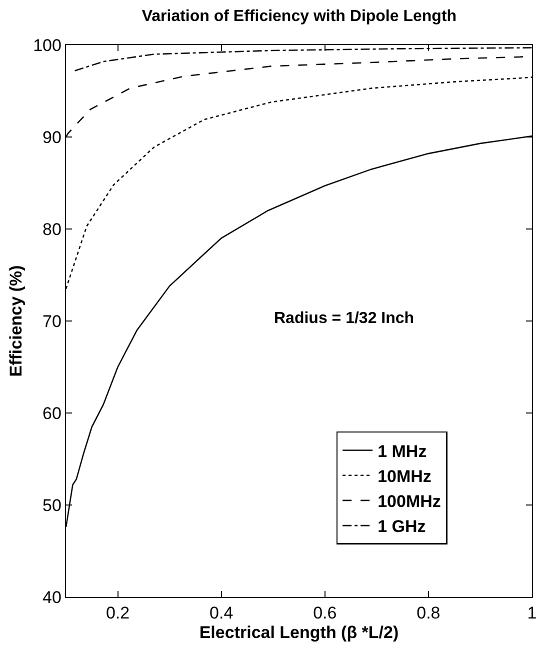 This screenshot has height=654, width=544. I want to click on x-tick-label: 0.8, so click(428, 613).